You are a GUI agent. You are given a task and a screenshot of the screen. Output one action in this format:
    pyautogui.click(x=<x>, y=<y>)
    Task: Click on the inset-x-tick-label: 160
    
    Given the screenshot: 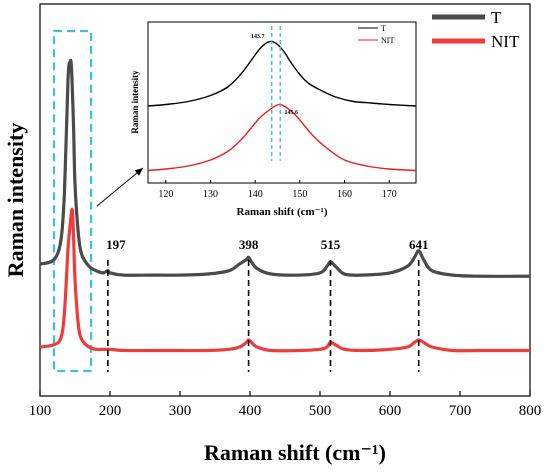 What is the action you would take?
    pyautogui.click(x=344, y=194)
    